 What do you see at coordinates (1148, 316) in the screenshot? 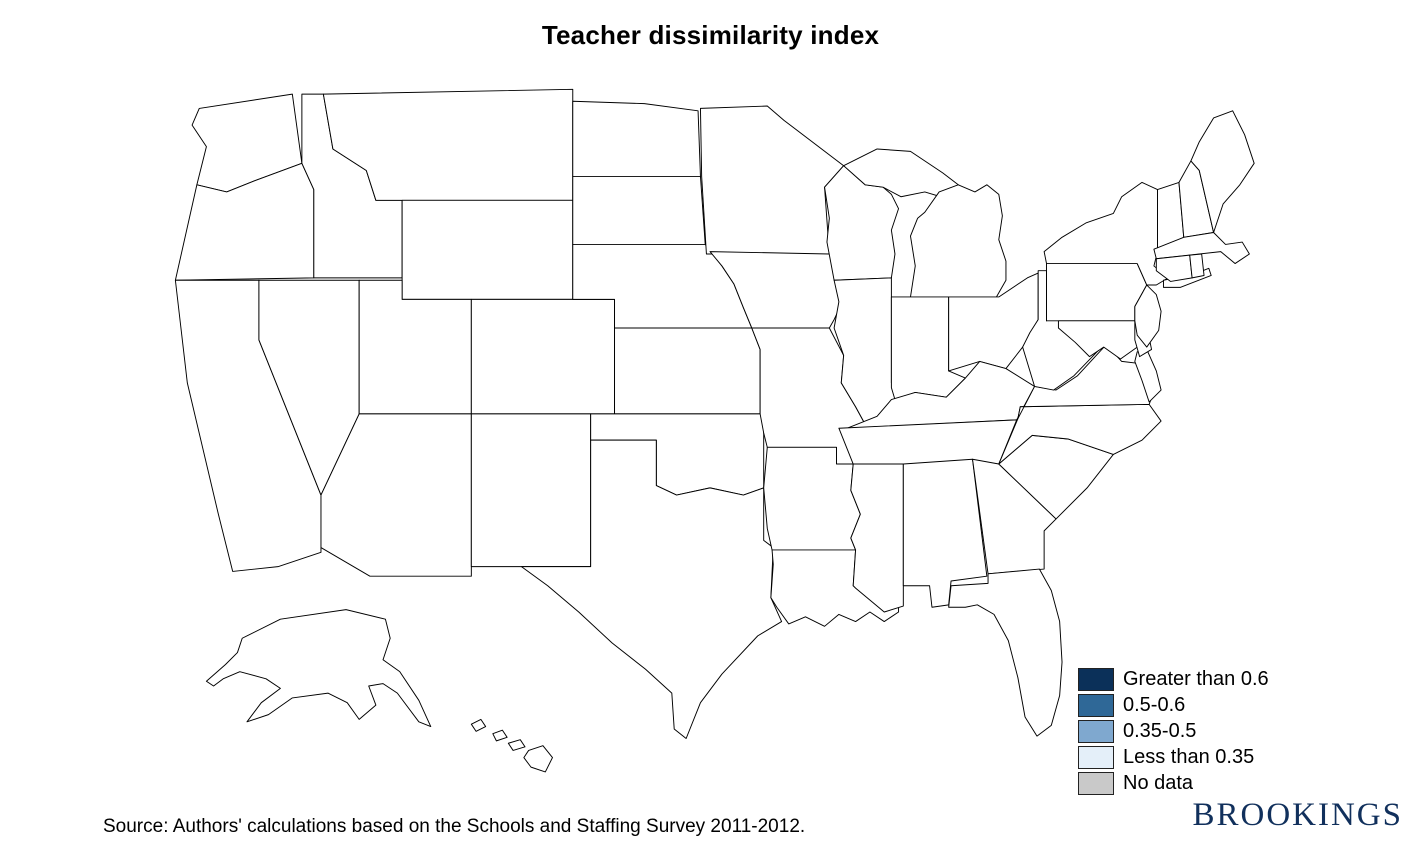
I see `state-new-jersey` at bounding box center [1148, 316].